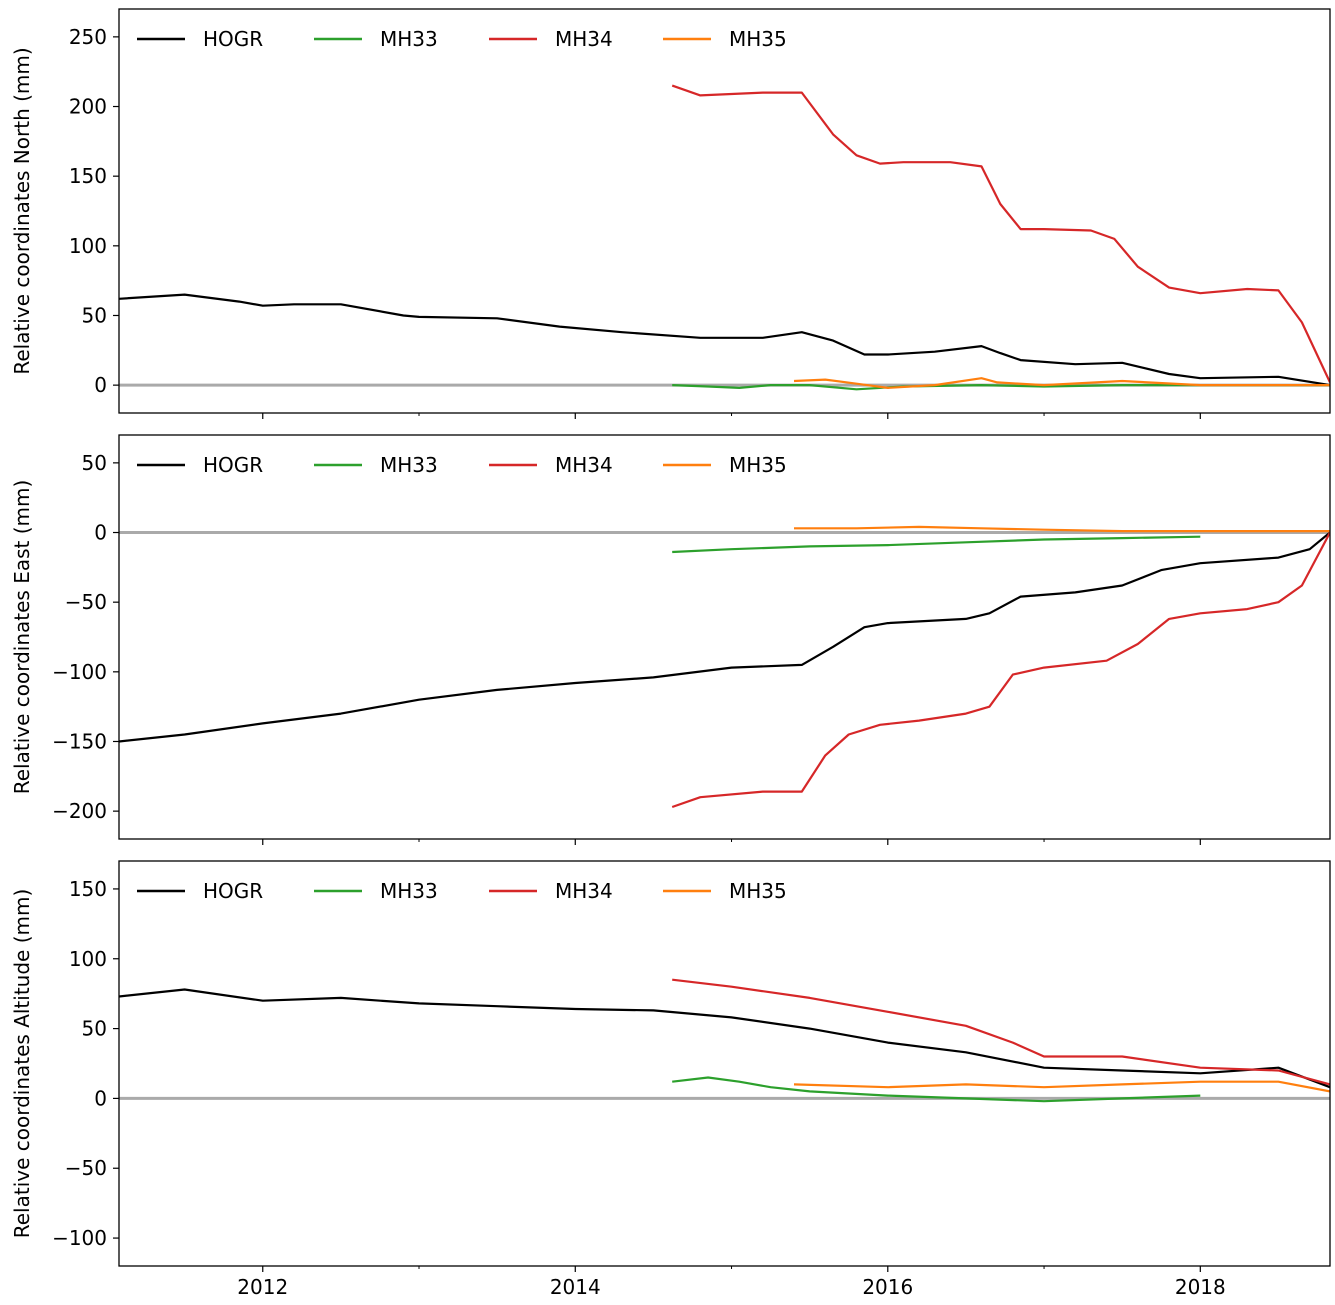 This screenshot has width=1335, height=1305. What do you see at coordinates (88, 107) in the screenshot?
I see `y-tick-label: 200` at bounding box center [88, 107].